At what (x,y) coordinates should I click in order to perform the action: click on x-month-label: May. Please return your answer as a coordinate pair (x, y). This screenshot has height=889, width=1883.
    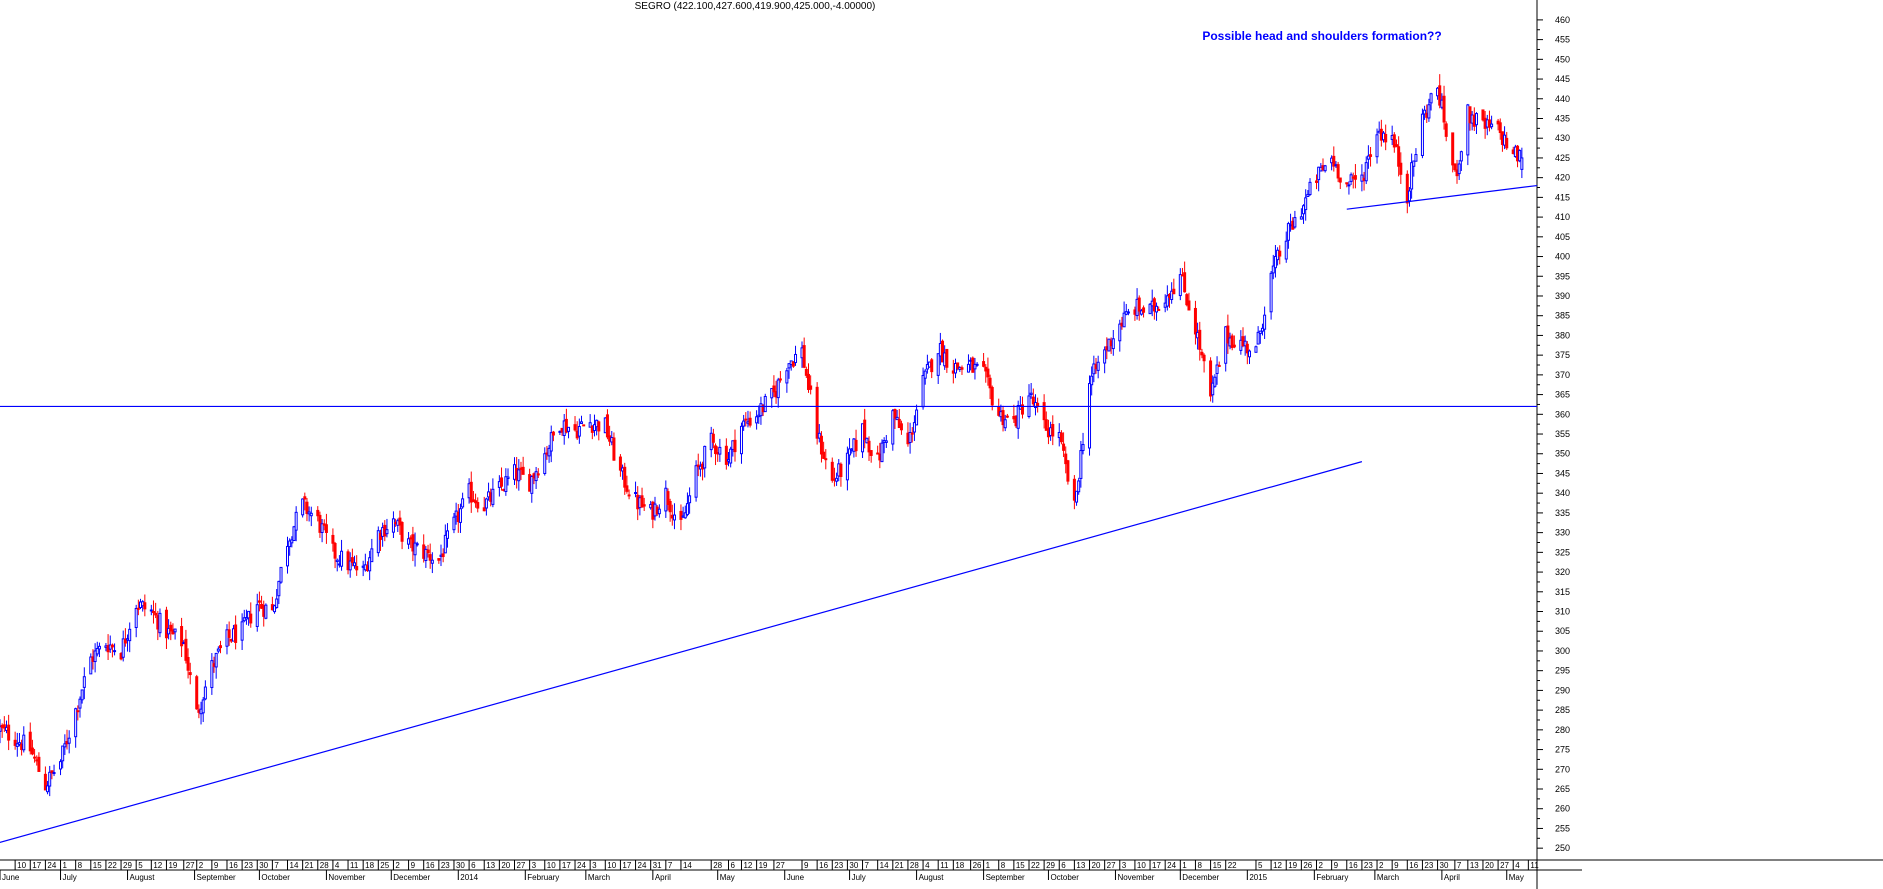
    Looking at the image, I should click on (1516, 877).